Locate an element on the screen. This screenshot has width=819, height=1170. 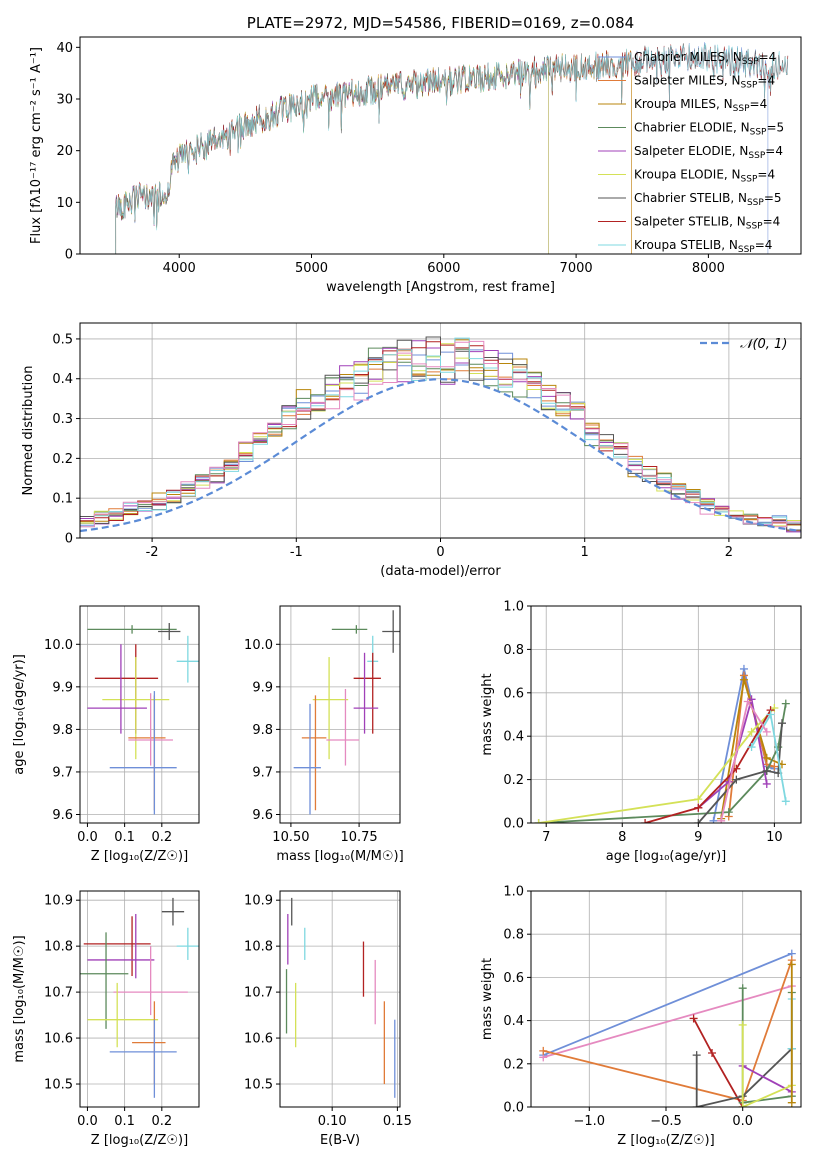
residuals-xtick-label: 1 is located at coordinates (585, 552).